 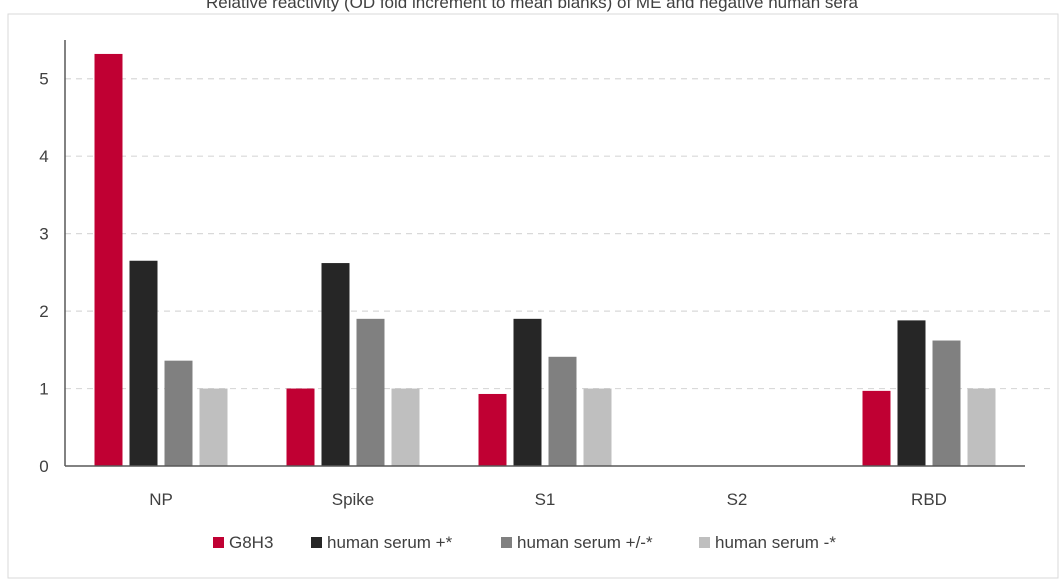 What do you see at coordinates (390, 542) in the screenshot?
I see `legend-label: human serum +*` at bounding box center [390, 542].